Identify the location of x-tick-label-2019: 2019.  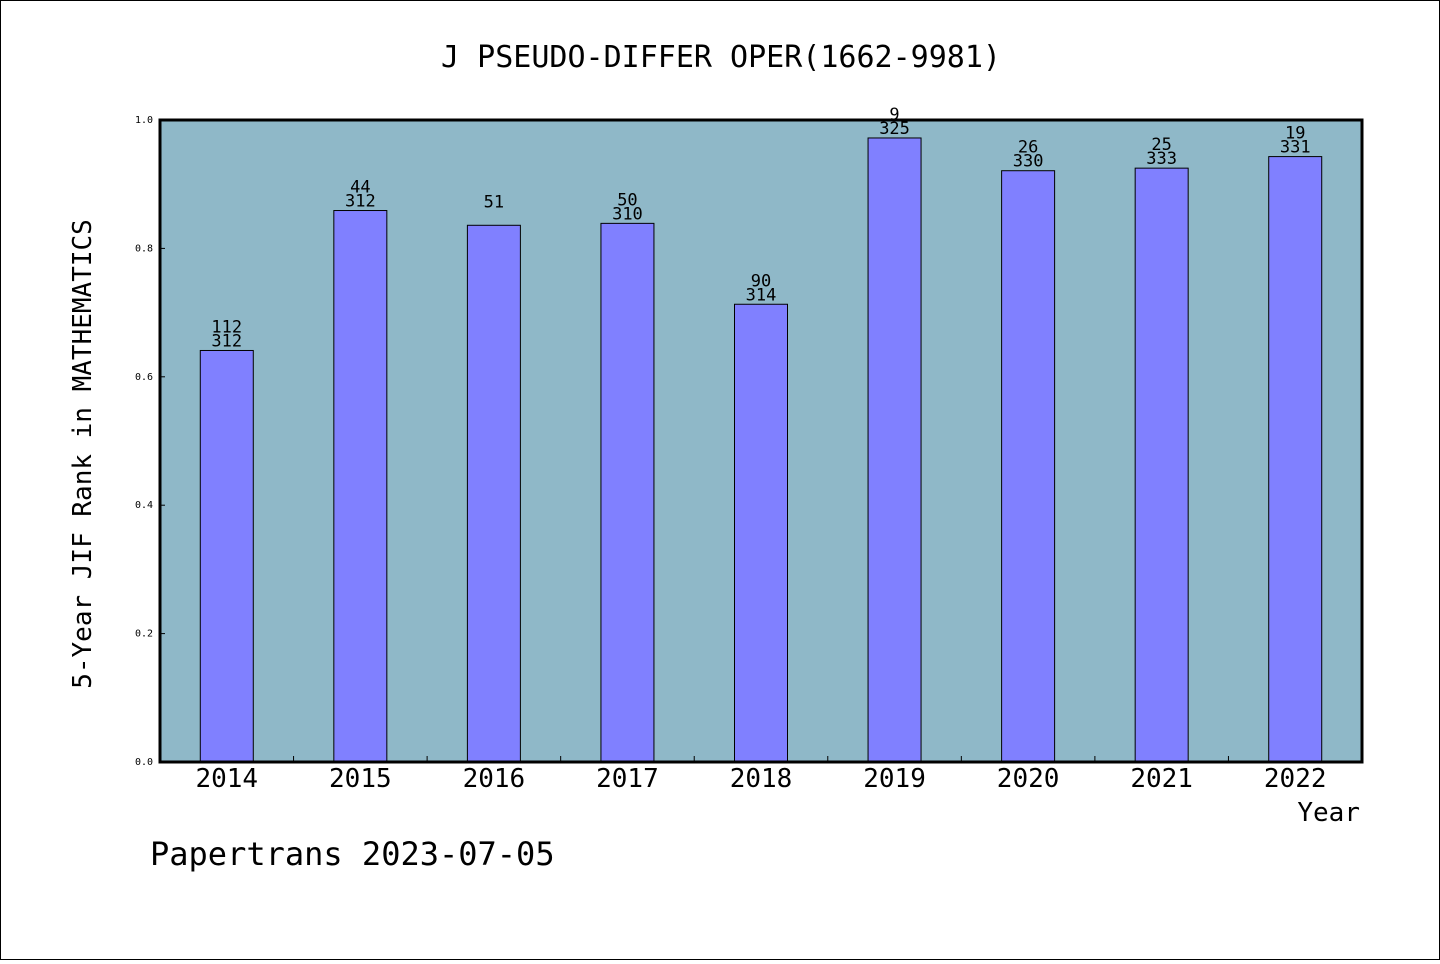
(894, 779).